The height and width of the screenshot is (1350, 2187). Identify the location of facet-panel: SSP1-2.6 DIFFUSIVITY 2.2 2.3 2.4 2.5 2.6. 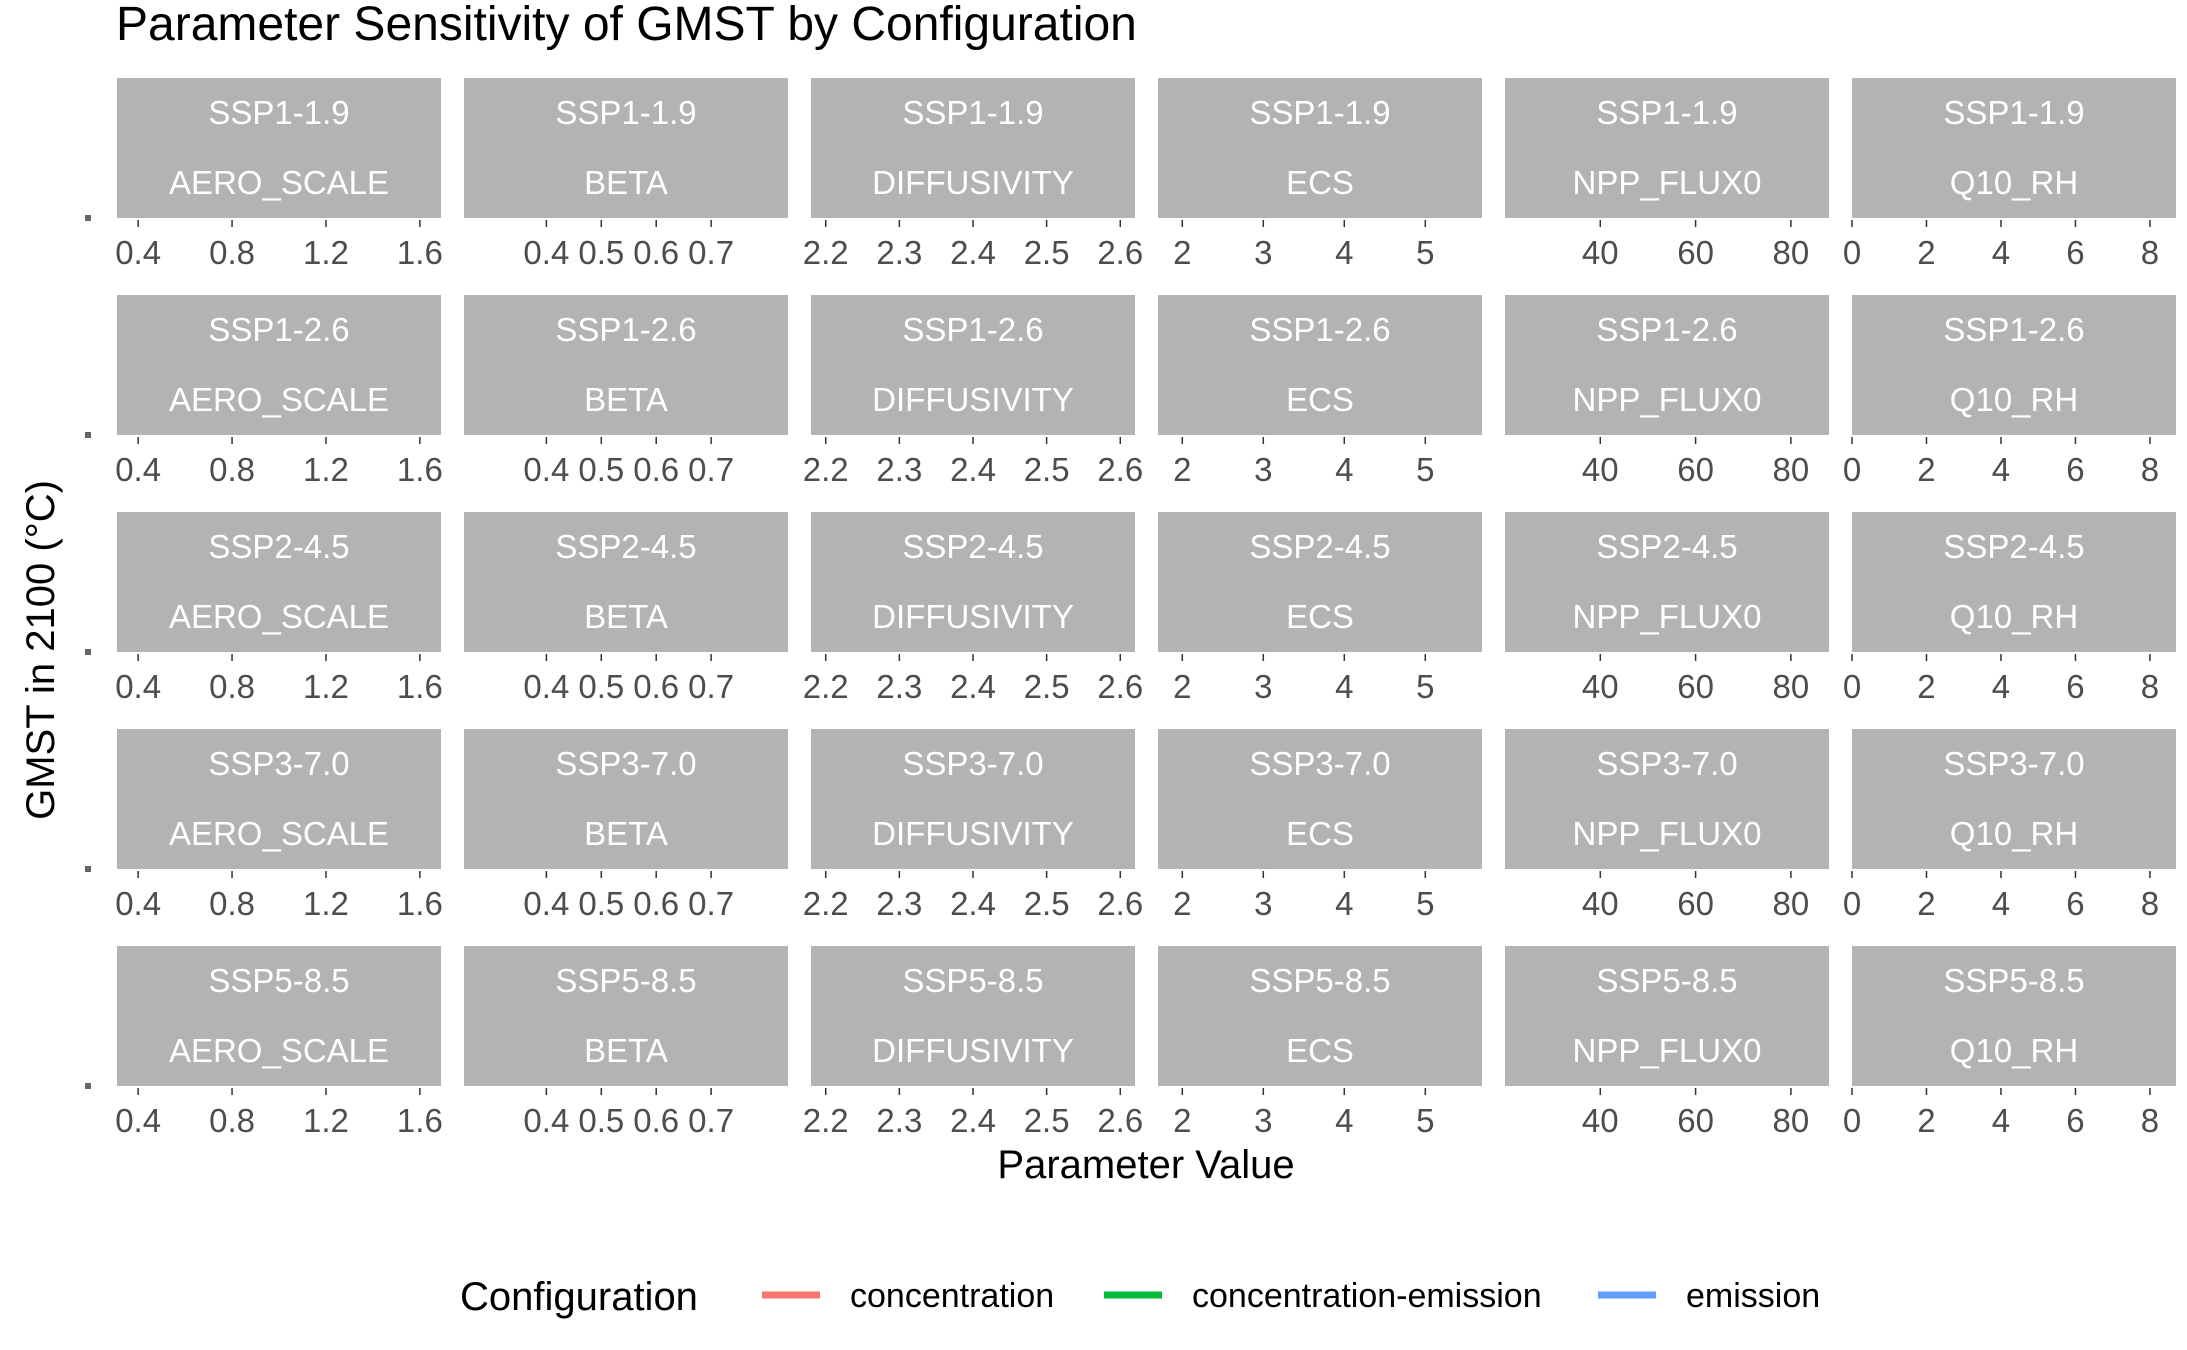
(973, 391).